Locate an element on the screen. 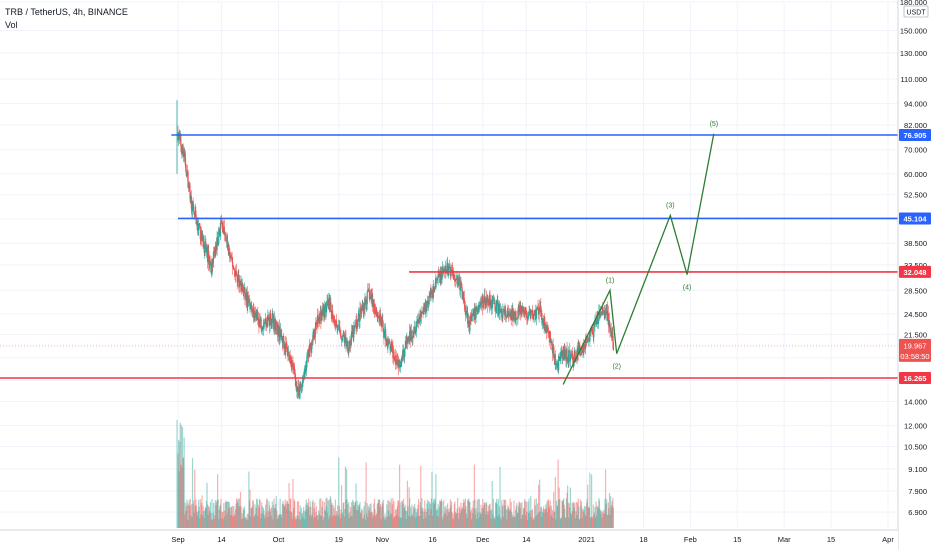  current-price-label: 19.967 is located at coordinates (915, 345).